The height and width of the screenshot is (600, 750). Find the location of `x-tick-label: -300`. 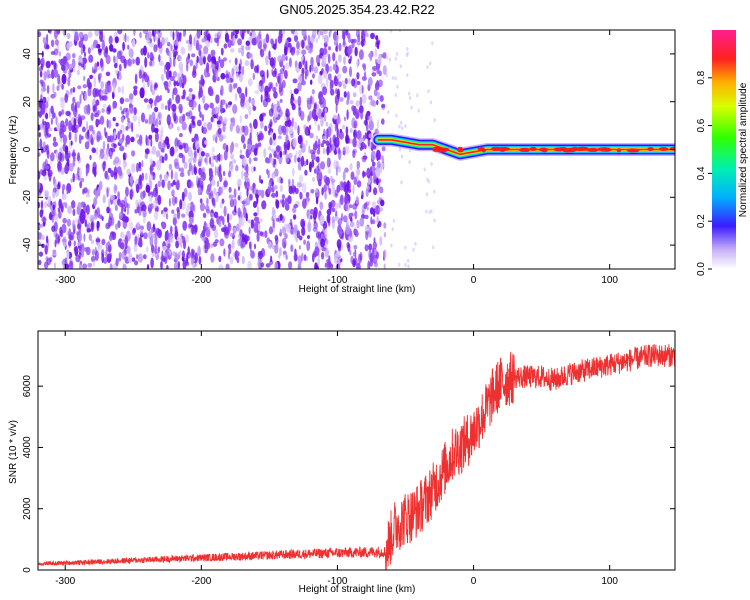

x-tick-label: -300 is located at coordinates (65, 280).